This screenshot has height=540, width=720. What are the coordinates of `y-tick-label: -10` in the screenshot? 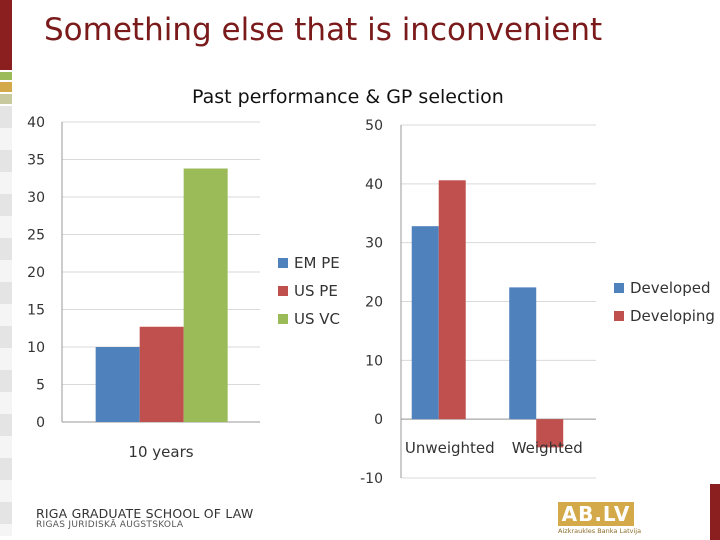 It's located at (371, 479).